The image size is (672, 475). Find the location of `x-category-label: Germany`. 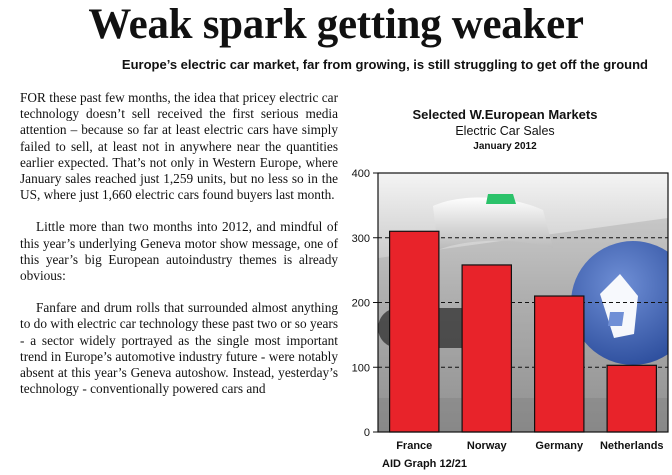

x-category-label: Germany is located at coordinates (559, 446).